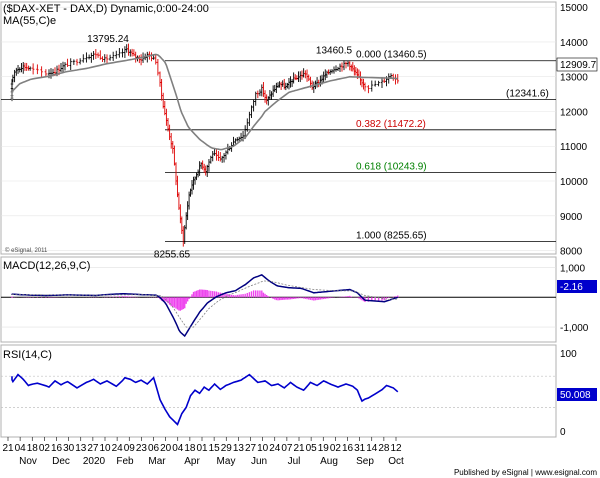 The width and height of the screenshot is (600, 478). I want to click on date-label-31: 28, so click(384, 448).